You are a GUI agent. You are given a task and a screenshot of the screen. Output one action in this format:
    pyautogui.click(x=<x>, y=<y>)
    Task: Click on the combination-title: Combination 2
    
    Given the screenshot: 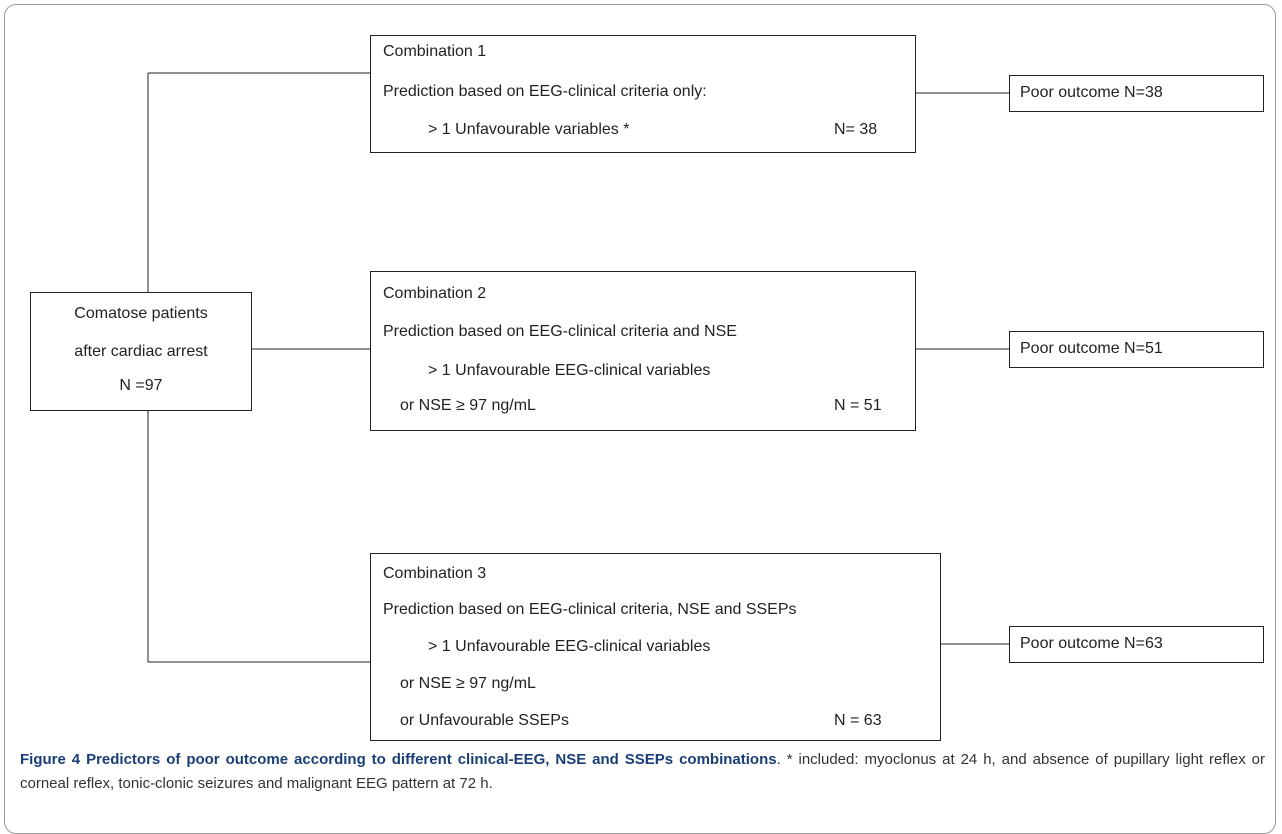 What is the action you would take?
    pyautogui.click(x=434, y=293)
    